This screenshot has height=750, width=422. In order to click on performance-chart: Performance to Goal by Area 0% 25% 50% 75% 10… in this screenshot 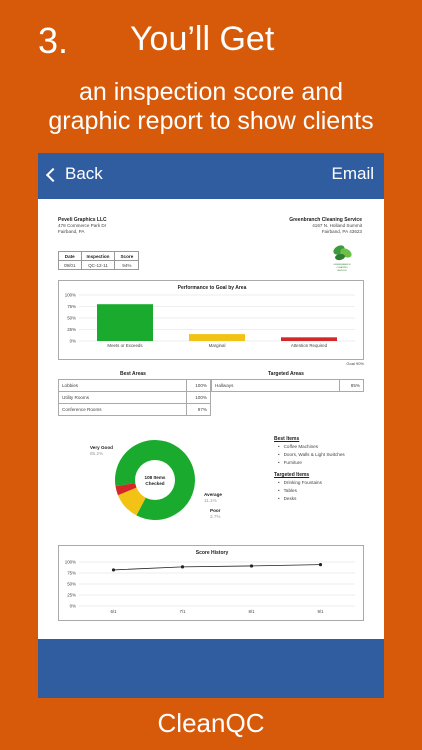, I will do `click(210, 316)`.